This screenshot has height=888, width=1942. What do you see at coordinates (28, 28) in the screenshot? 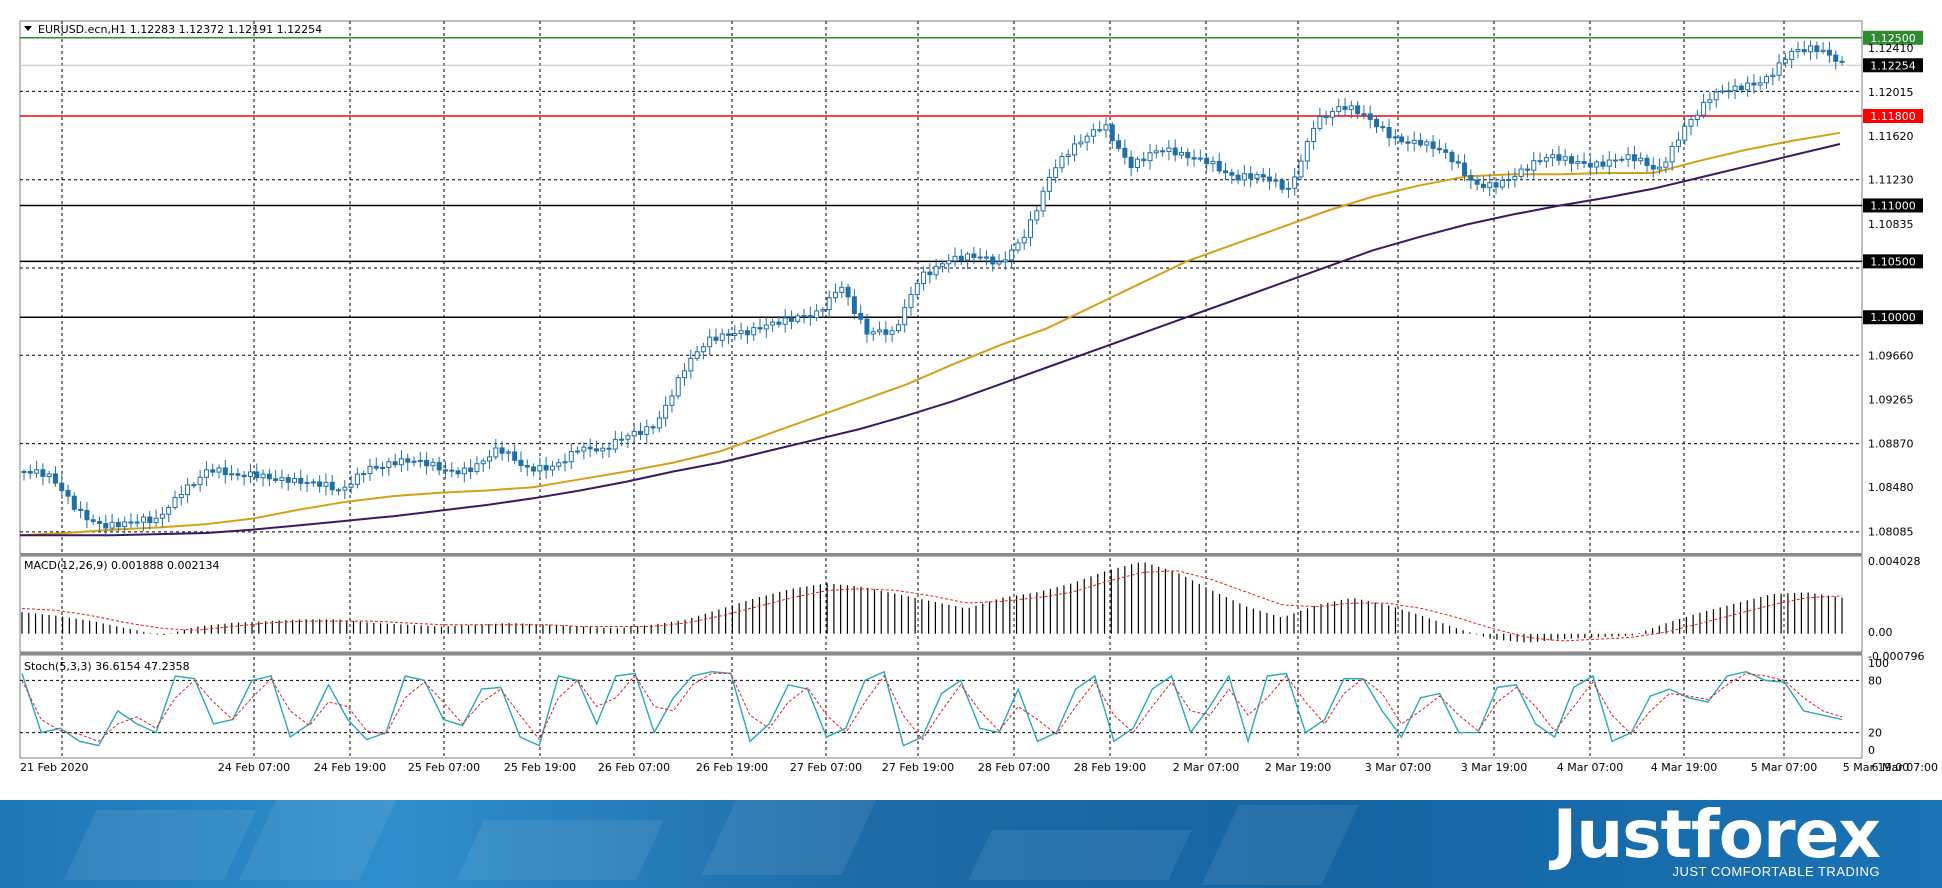
I see `collapse-arrow-icon` at bounding box center [28, 28].